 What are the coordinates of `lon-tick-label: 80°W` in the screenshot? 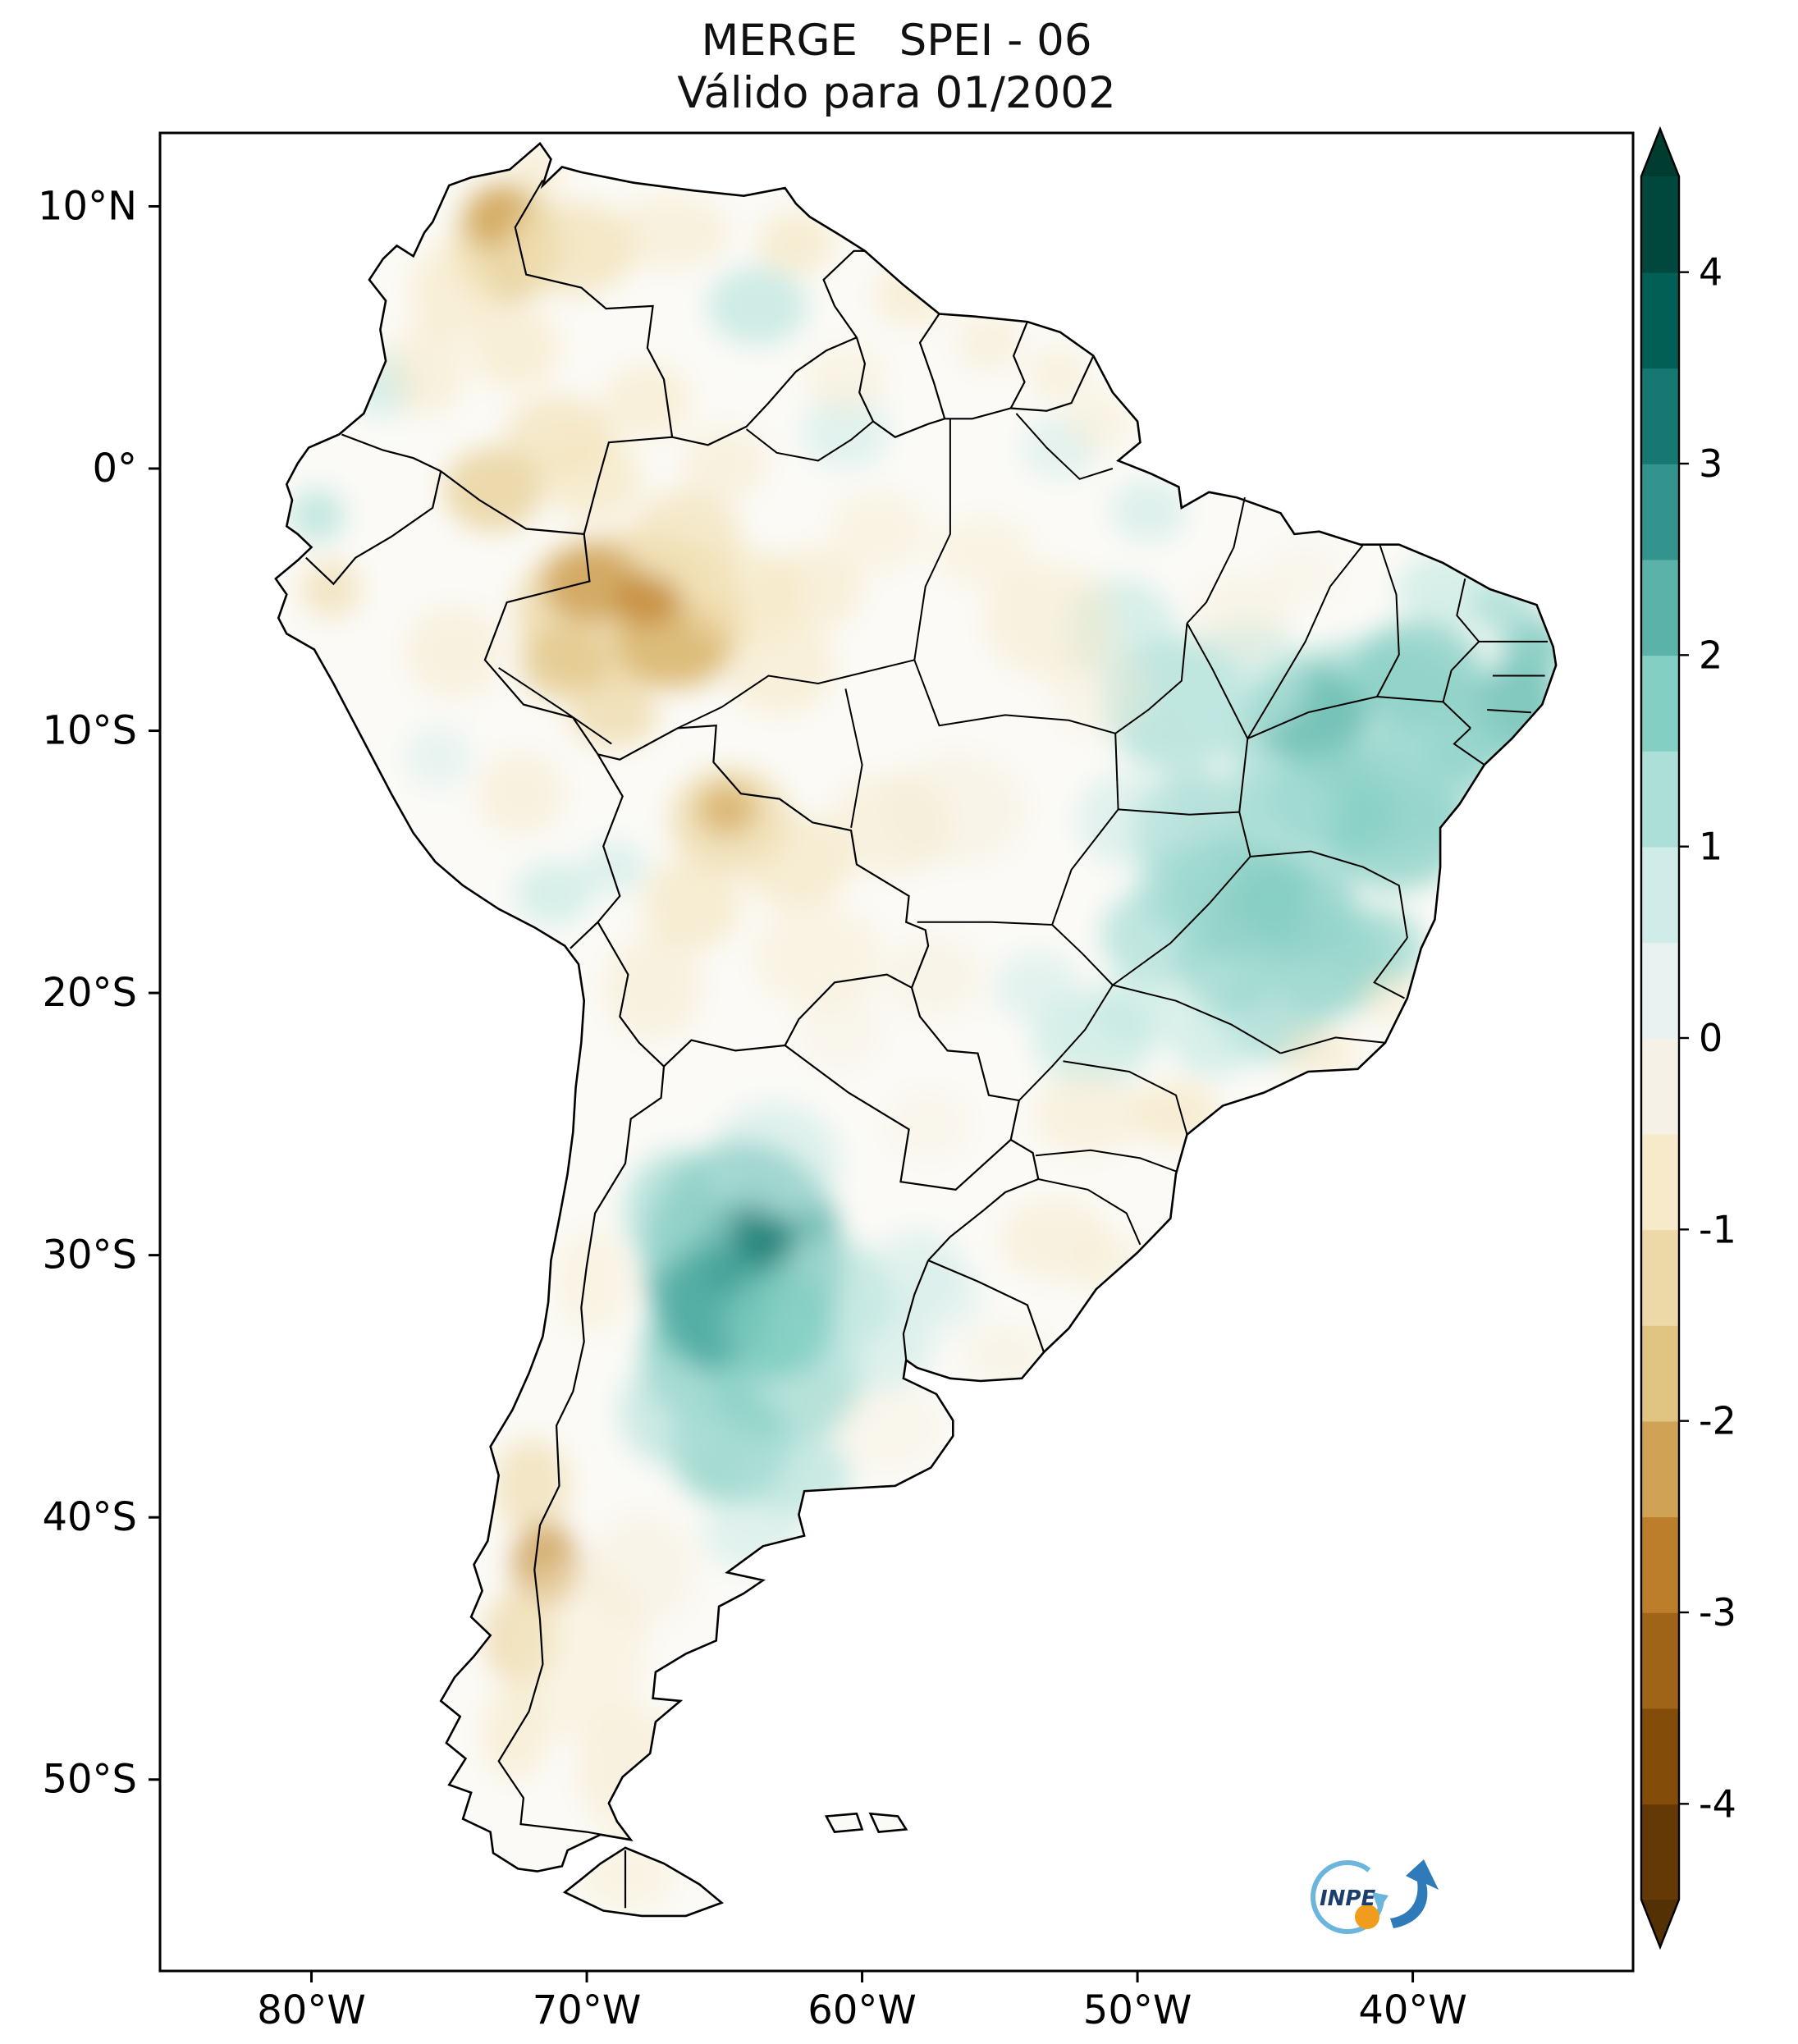 It's located at (311, 2010).